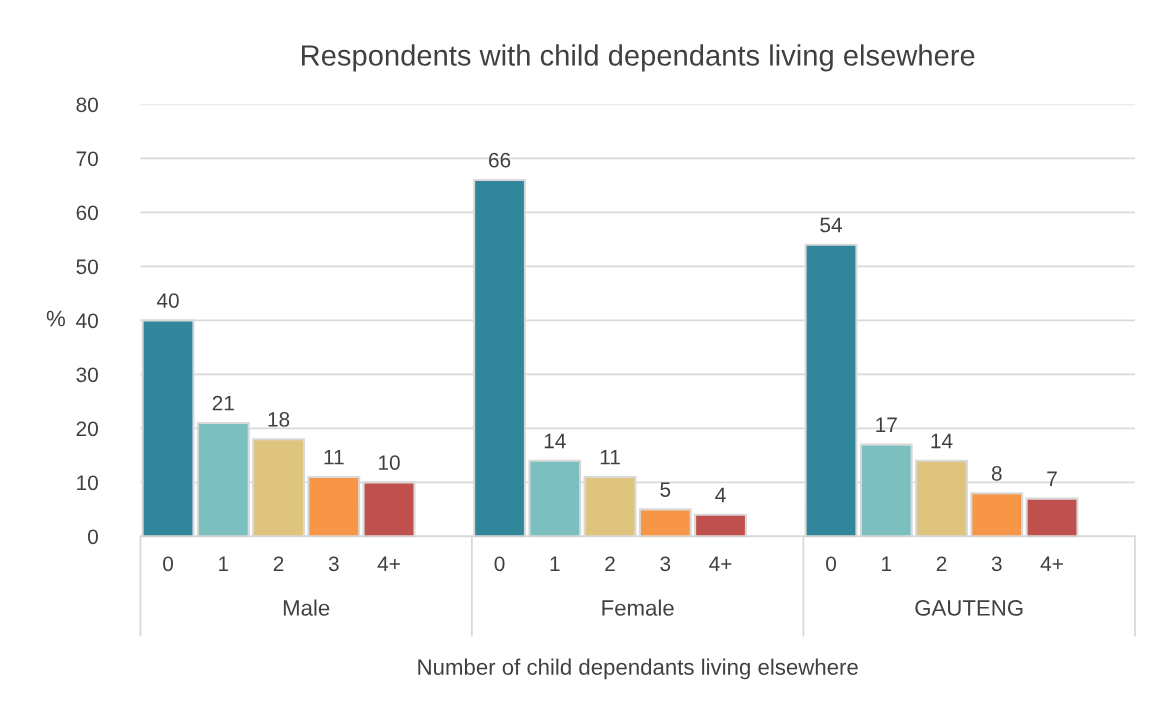  Describe the element at coordinates (638, 58) in the screenshot. I see `chart-title: Respondents with child dependants living elsewhere` at that location.